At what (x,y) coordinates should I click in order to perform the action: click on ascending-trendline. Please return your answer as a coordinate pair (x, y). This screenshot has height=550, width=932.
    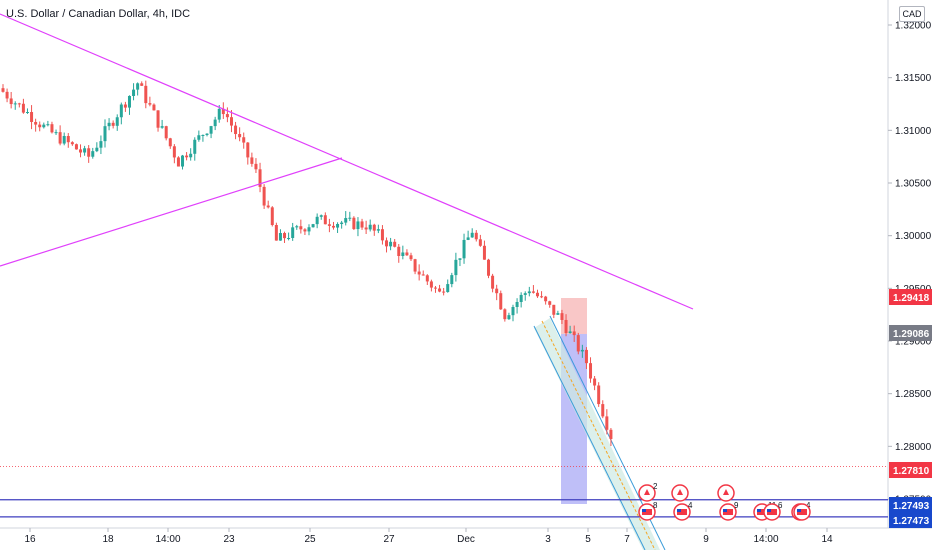
    Looking at the image, I should click on (171, 212).